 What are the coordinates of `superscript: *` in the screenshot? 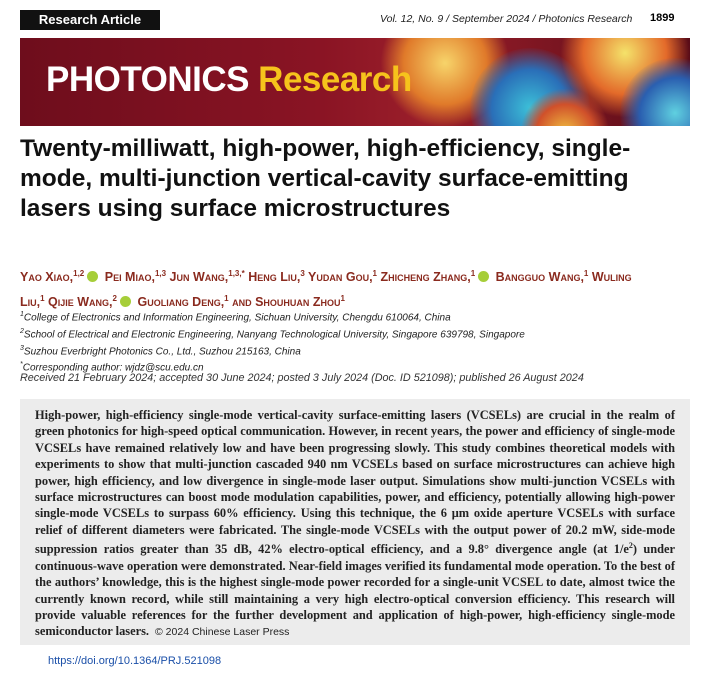 It's located at (21, 365).